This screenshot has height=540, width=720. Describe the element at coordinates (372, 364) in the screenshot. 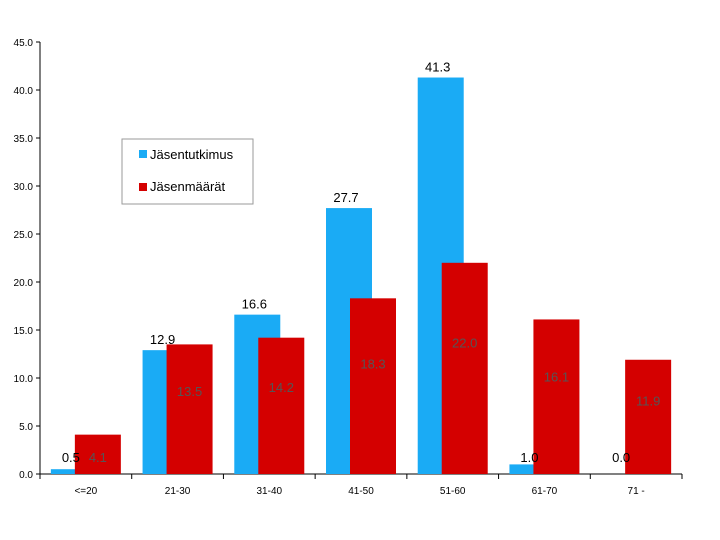

I see `data-label-jasenmaarat: 18.3` at that location.